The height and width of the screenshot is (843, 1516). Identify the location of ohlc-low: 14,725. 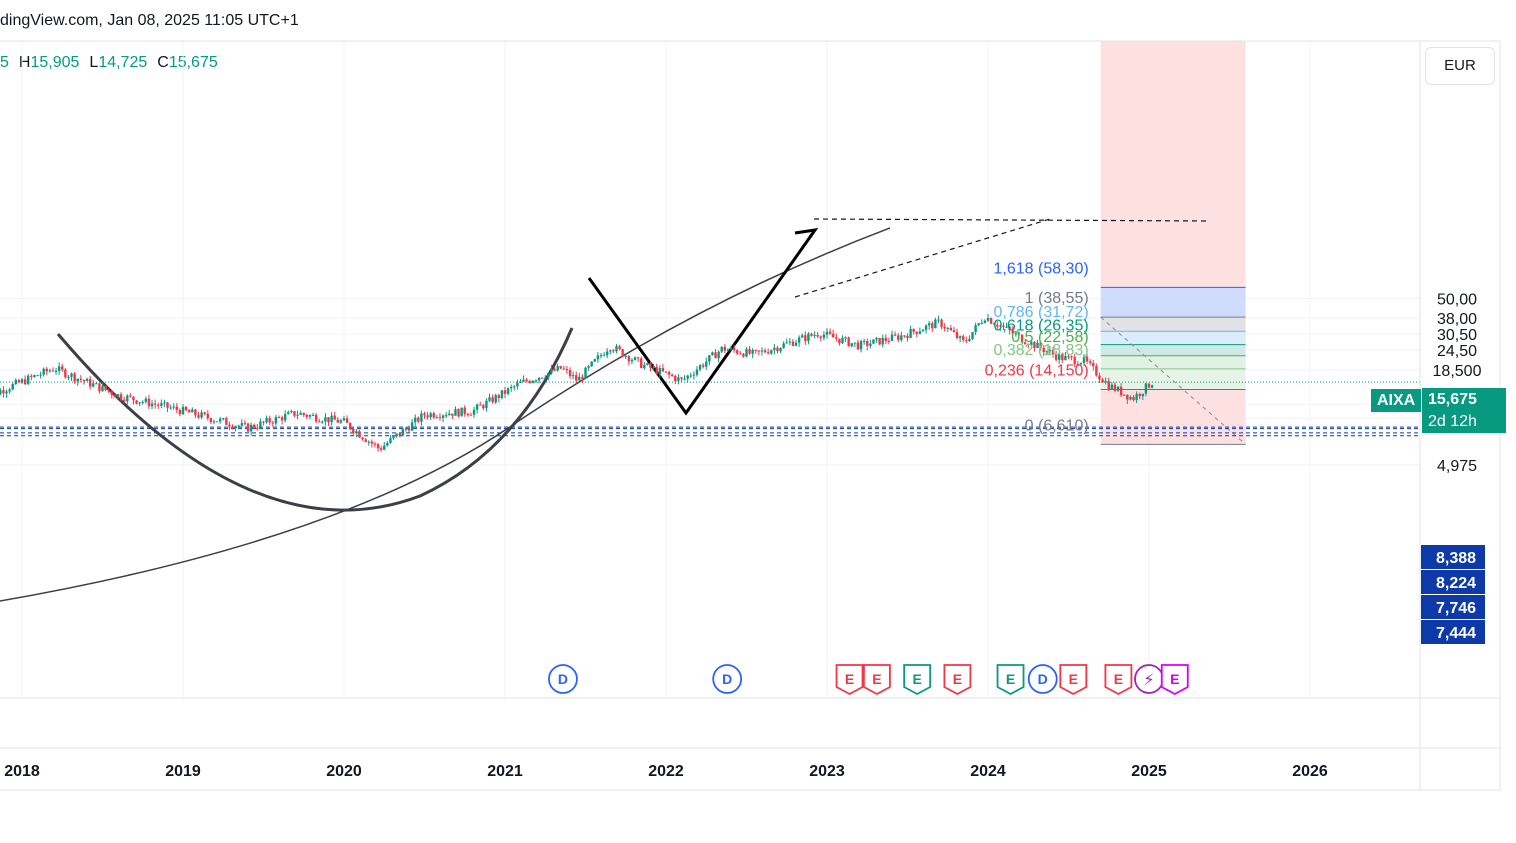
(123, 62).